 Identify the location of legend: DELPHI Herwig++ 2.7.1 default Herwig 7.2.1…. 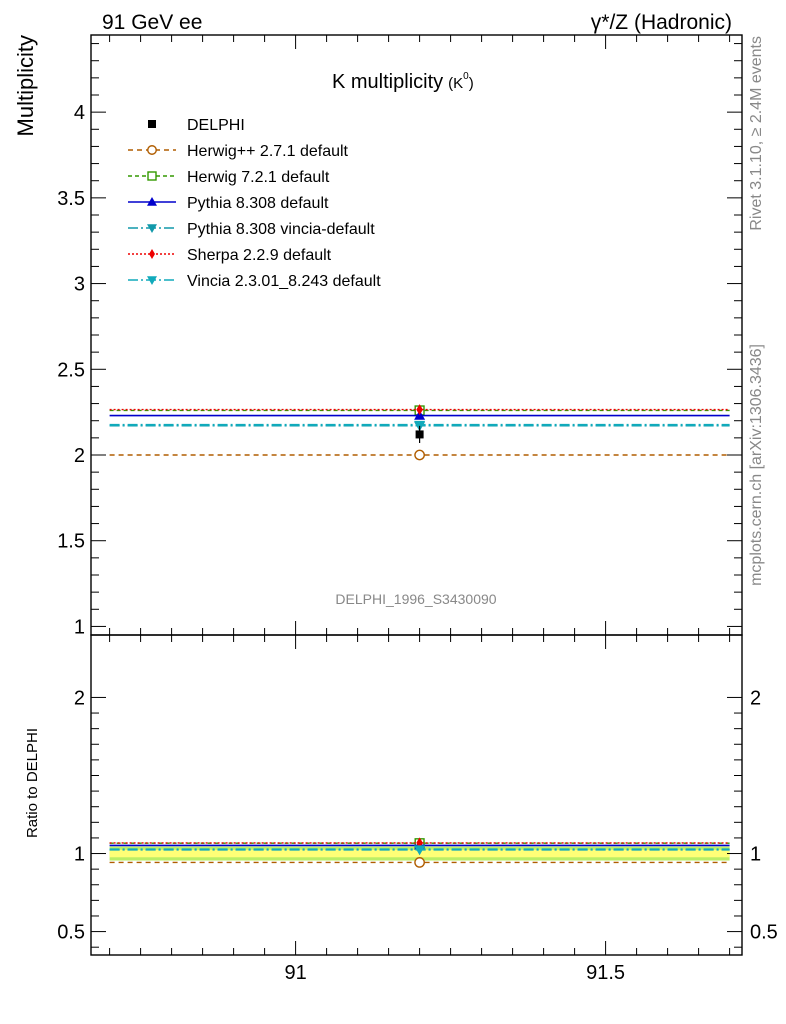
(254, 203).